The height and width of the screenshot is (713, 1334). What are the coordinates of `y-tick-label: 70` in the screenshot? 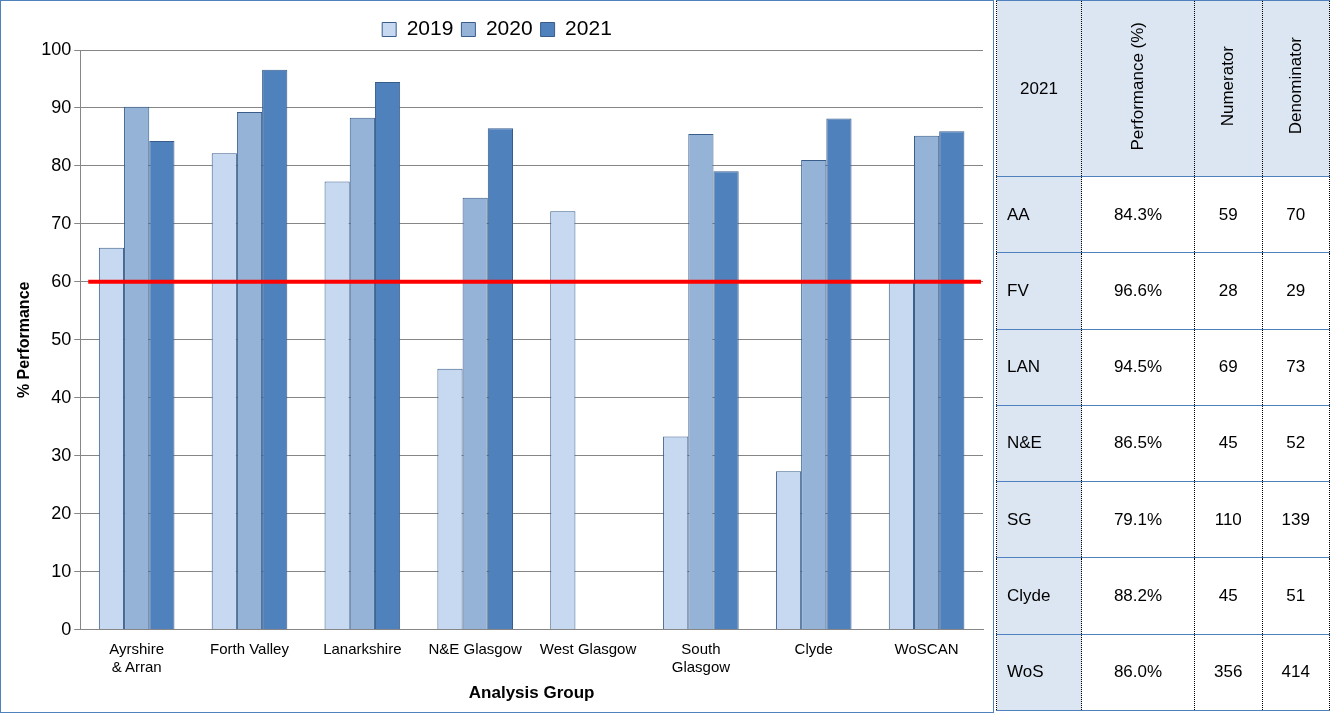 It's located at (61, 222).